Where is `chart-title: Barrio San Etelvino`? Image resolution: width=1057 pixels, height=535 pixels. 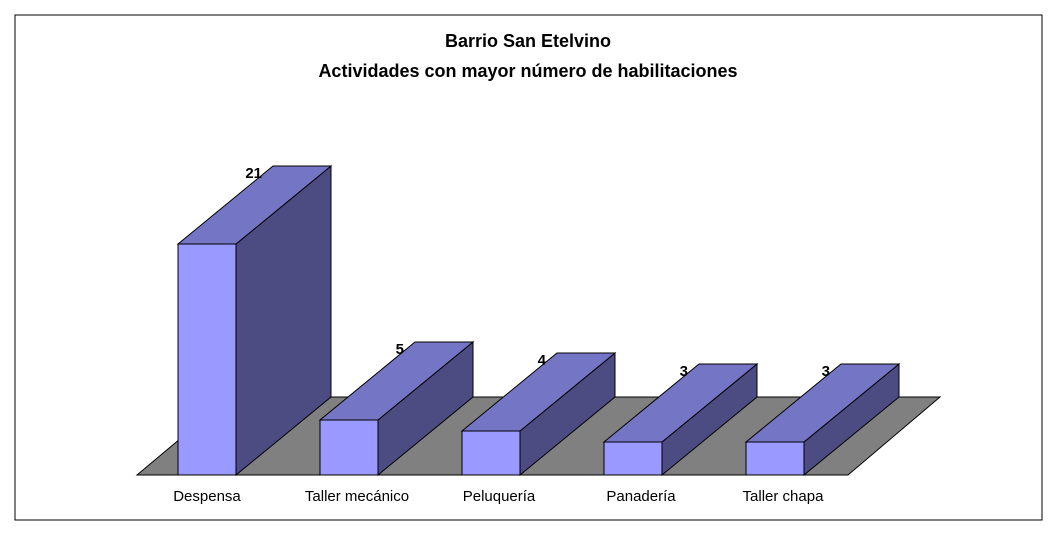 chart-title: Barrio San Etelvino is located at coordinates (528, 41).